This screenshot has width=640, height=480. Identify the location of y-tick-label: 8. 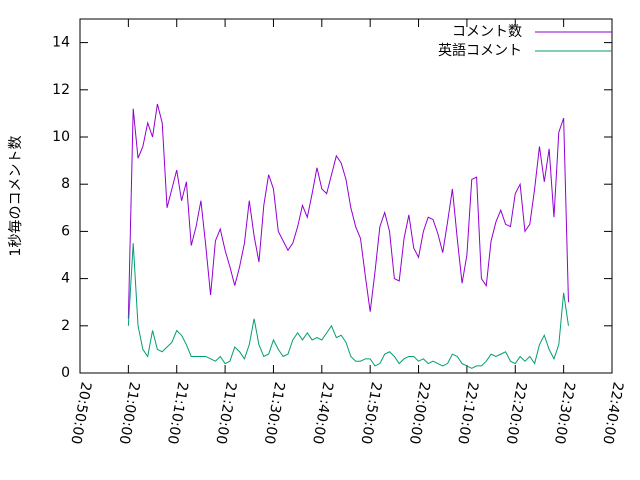
(65, 184).